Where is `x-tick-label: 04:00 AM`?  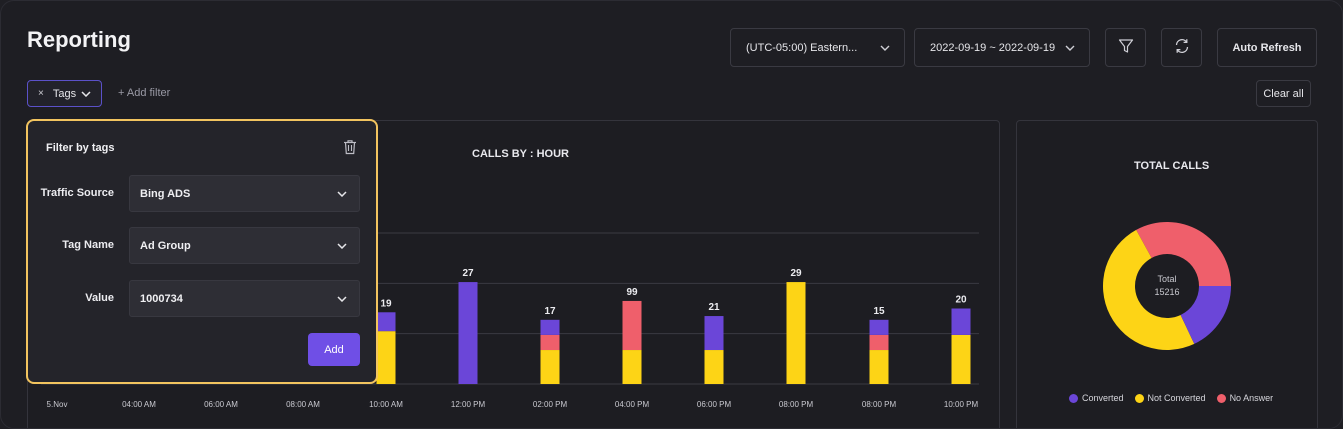 x-tick-label: 04:00 AM is located at coordinates (139, 404).